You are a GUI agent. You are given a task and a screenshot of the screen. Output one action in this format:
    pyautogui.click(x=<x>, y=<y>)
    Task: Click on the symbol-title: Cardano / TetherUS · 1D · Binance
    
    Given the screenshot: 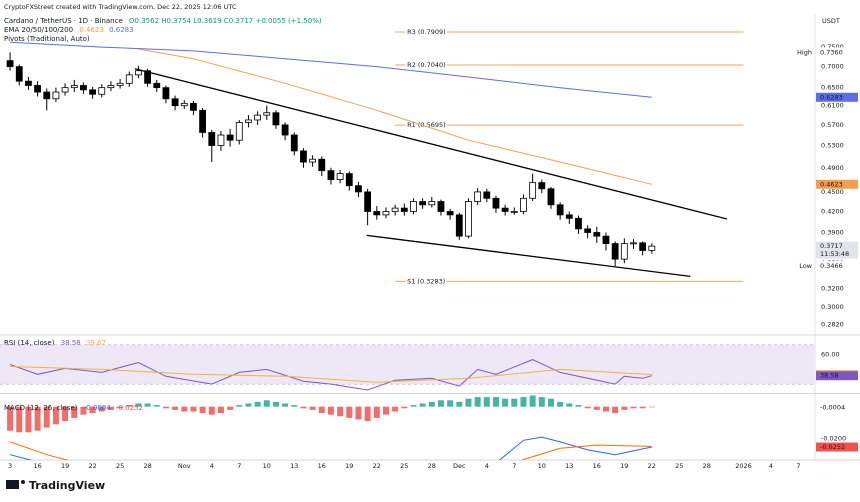 What is the action you would take?
    pyautogui.click(x=63, y=21)
    